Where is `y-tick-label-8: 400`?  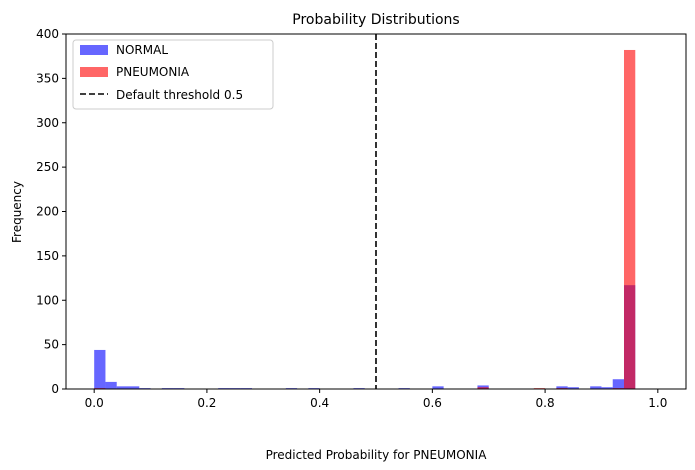 y-tick-label-8: 400 is located at coordinates (47, 34).